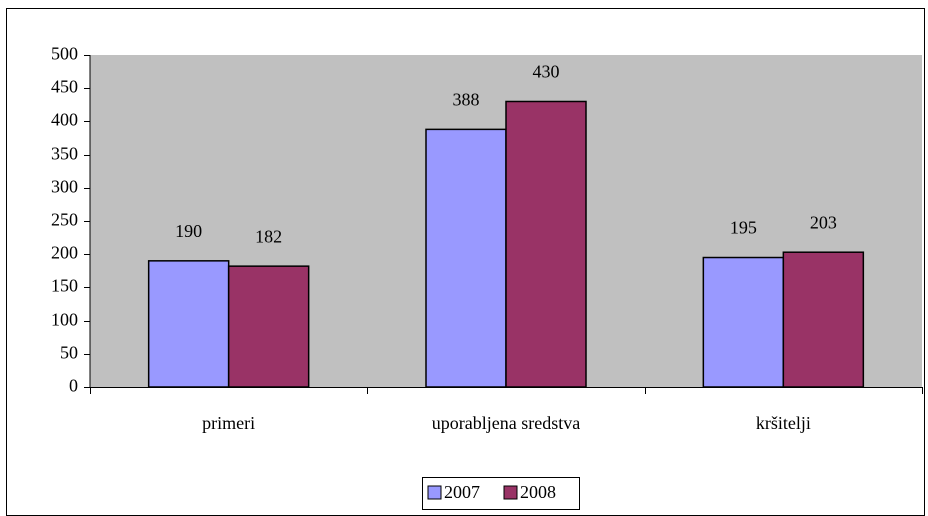  Describe the element at coordinates (64, 187) in the screenshot. I see `y-tick-label: 300` at that location.